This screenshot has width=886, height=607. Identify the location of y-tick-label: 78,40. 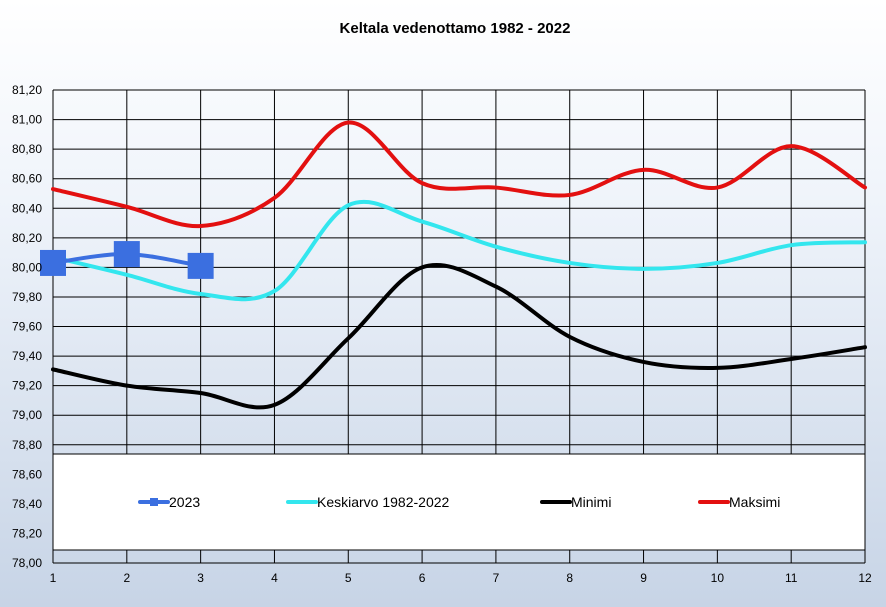
(27, 504).